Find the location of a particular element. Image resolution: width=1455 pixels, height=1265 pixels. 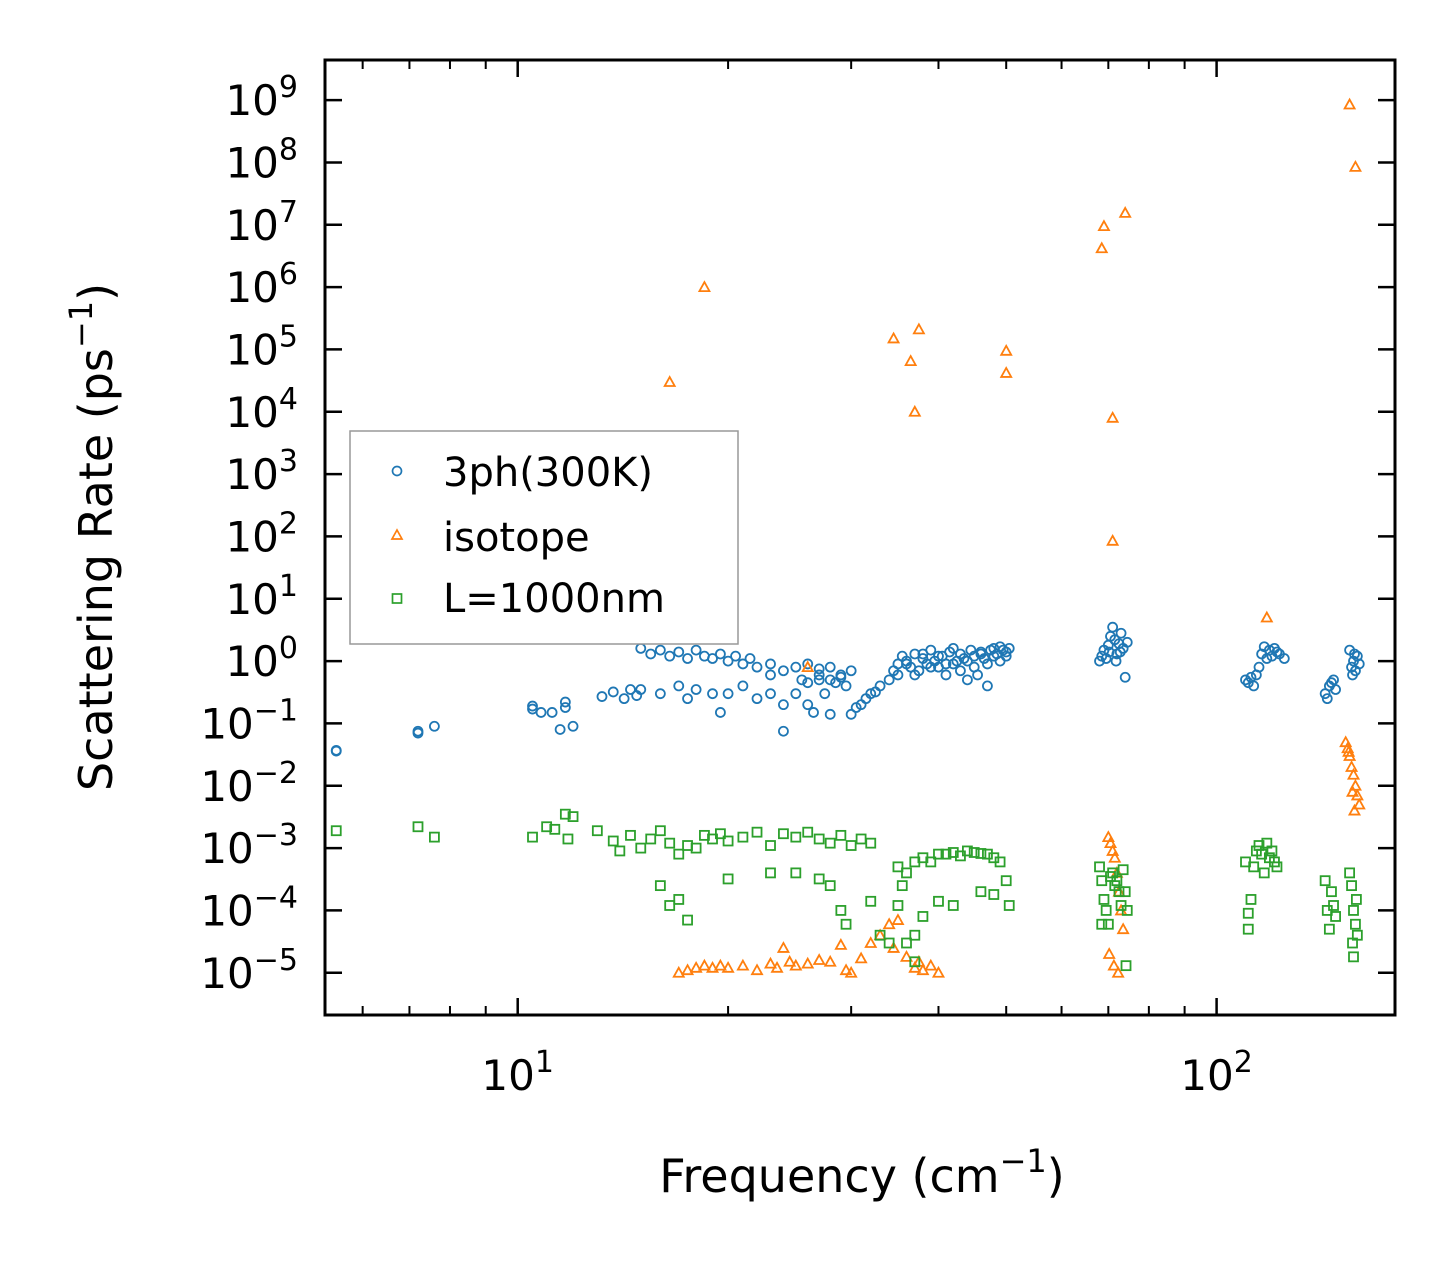

y-tick-label: 109 is located at coordinates (261, 97).